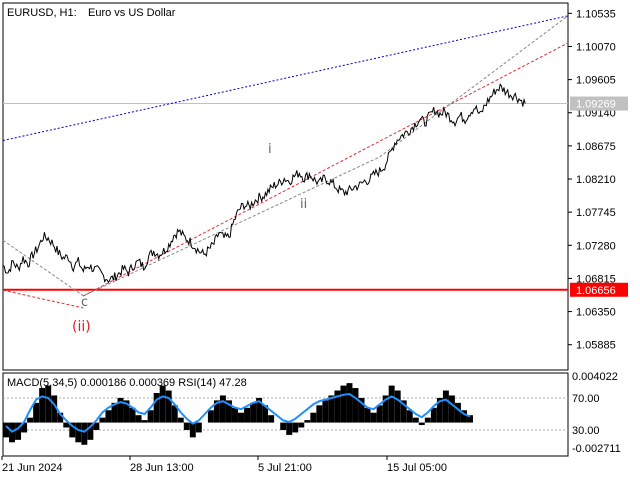 Image resolution: width=640 pixels, height=480 pixels. What do you see at coordinates (596, 81) in the screenshot?
I see `y-tick-label: 1.09605` at bounding box center [596, 81].